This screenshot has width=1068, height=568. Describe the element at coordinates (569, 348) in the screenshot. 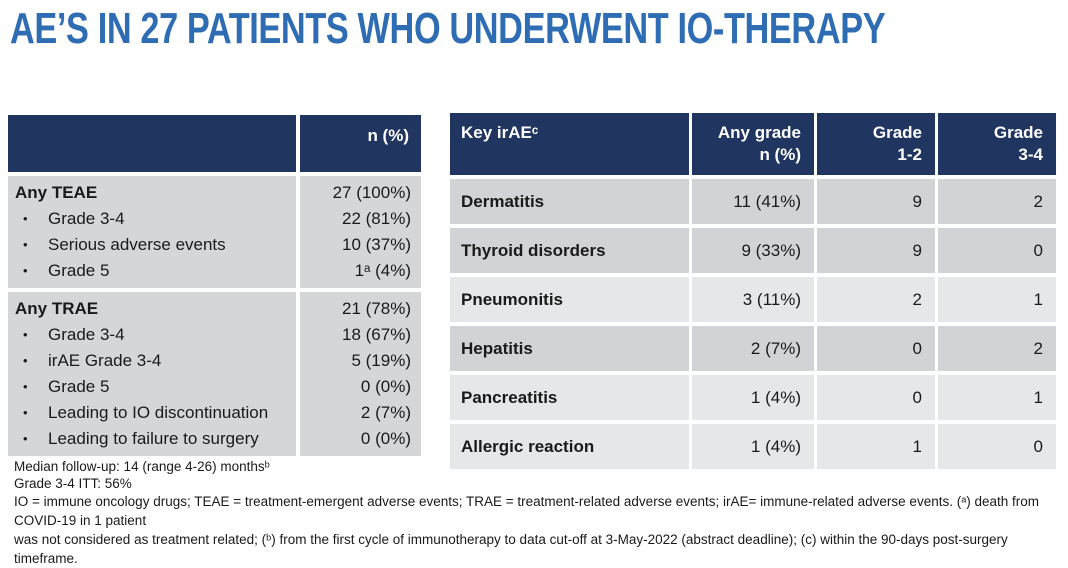

I see `table-row-name: Hepatitis` at that location.